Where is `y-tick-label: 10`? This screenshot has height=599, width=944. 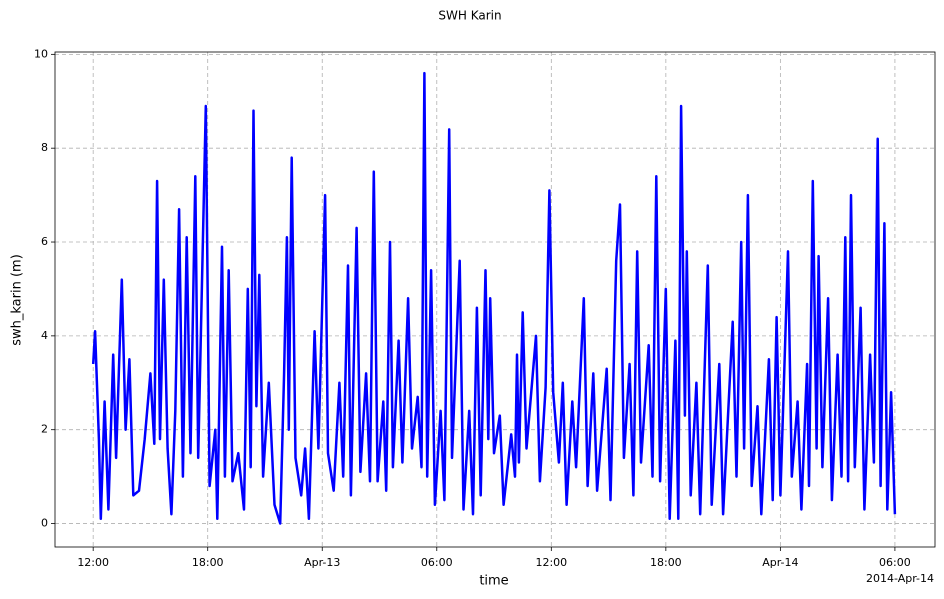 y-tick-label: 10 is located at coordinates (41, 53).